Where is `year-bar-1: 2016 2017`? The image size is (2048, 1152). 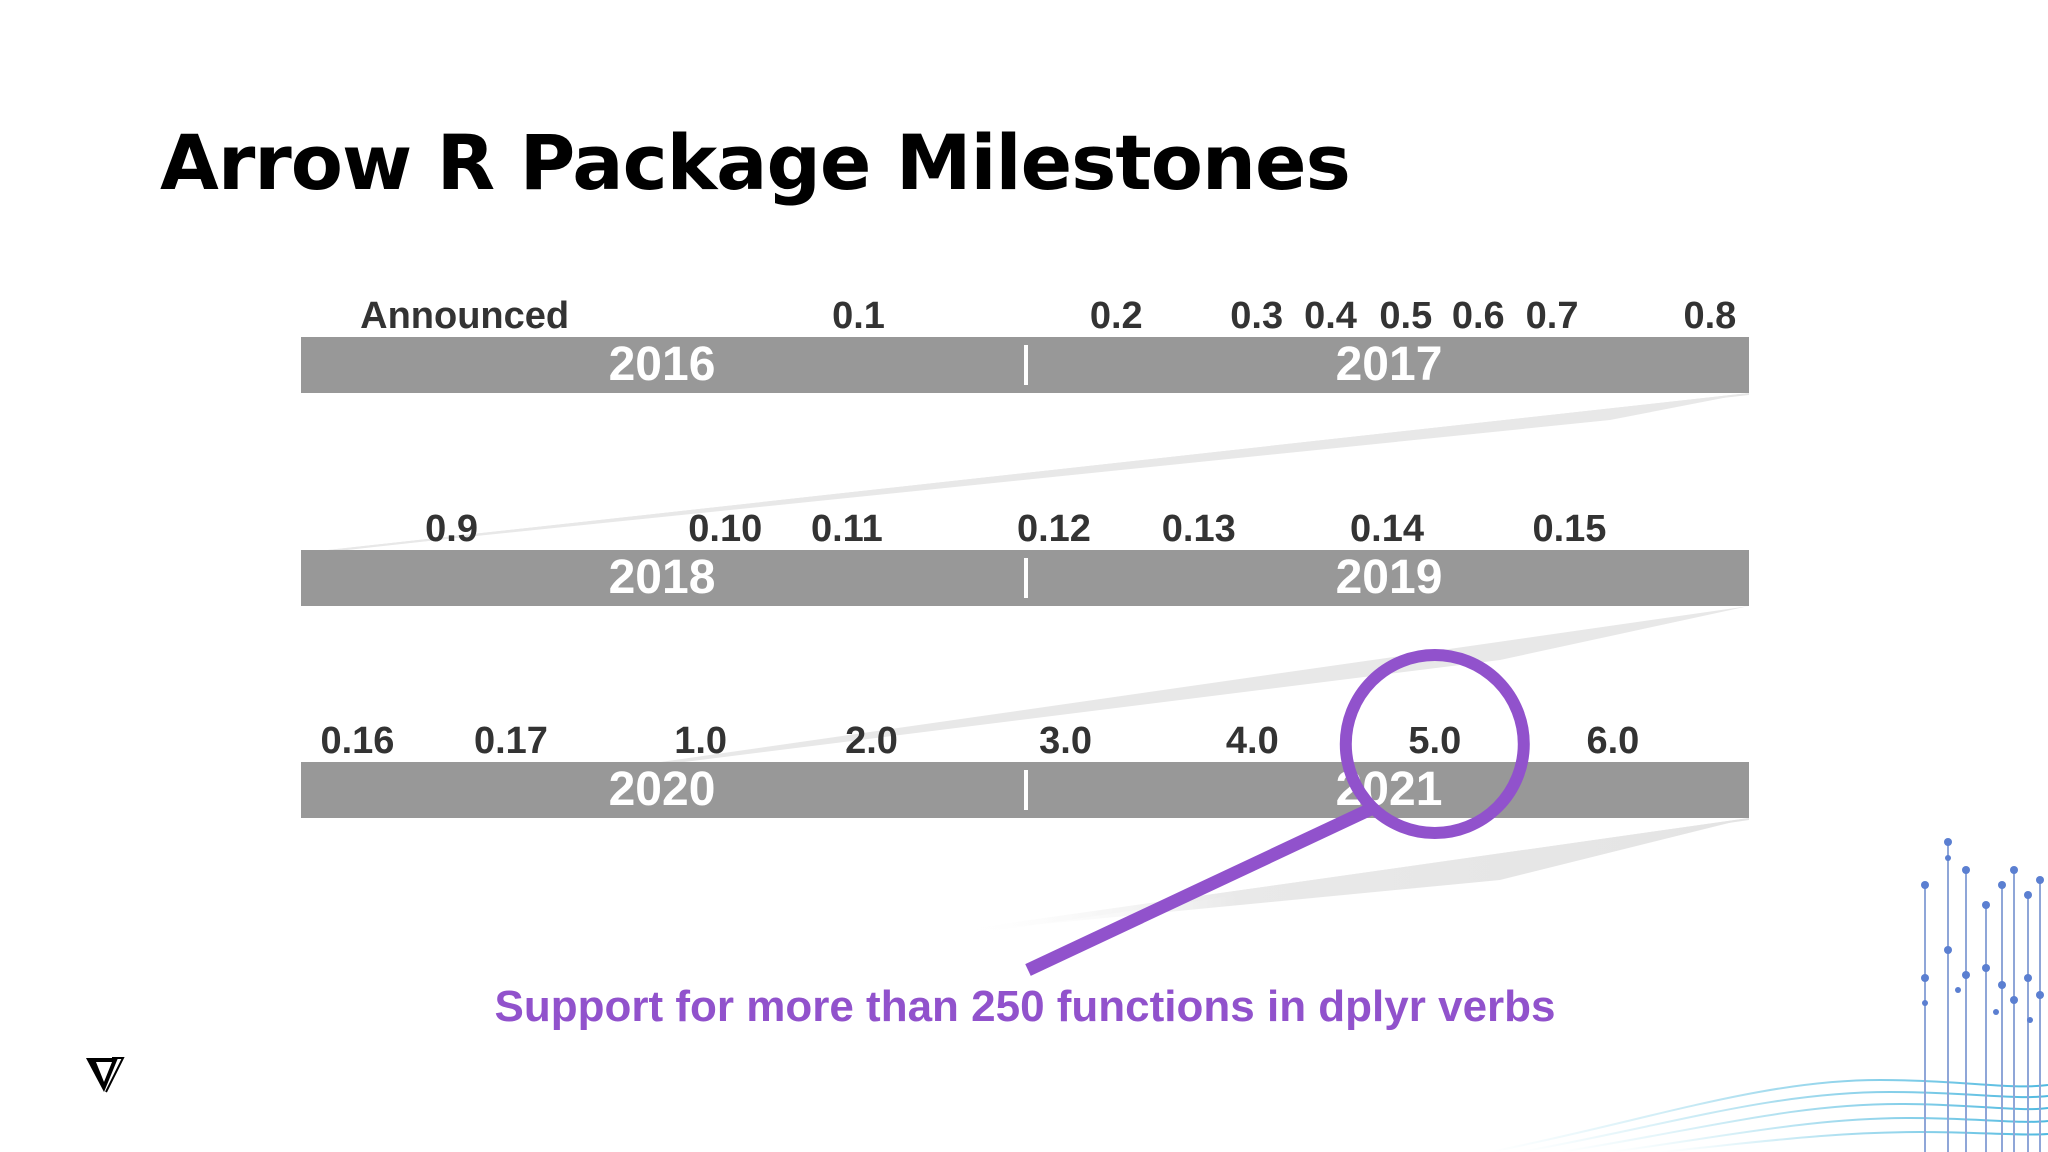 year-bar-1: 2016 2017 is located at coordinates (1025, 365).